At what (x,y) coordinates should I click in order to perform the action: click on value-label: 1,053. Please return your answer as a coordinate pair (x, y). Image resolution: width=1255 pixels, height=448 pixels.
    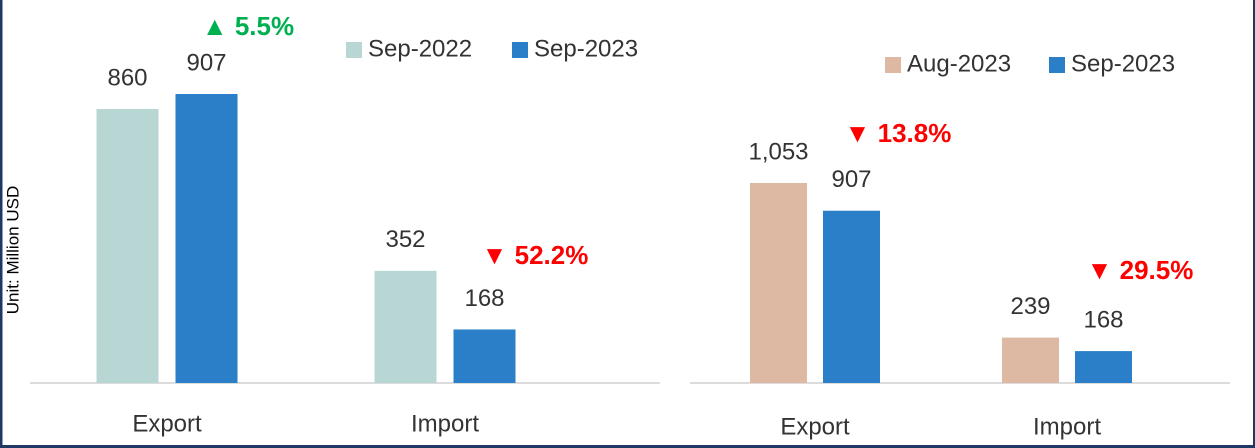
    Looking at the image, I should click on (778, 151).